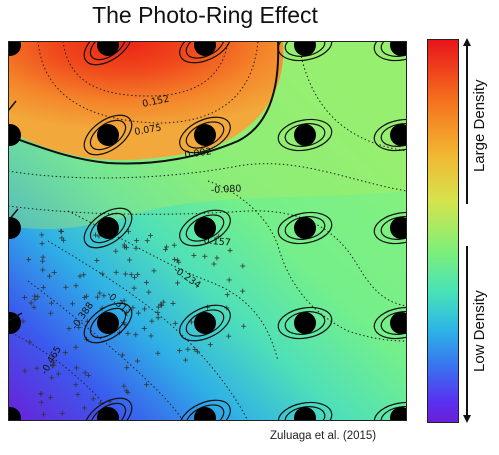  Describe the element at coordinates (479, 331) in the screenshot. I see `colorbar-label-low: Low Density` at that location.